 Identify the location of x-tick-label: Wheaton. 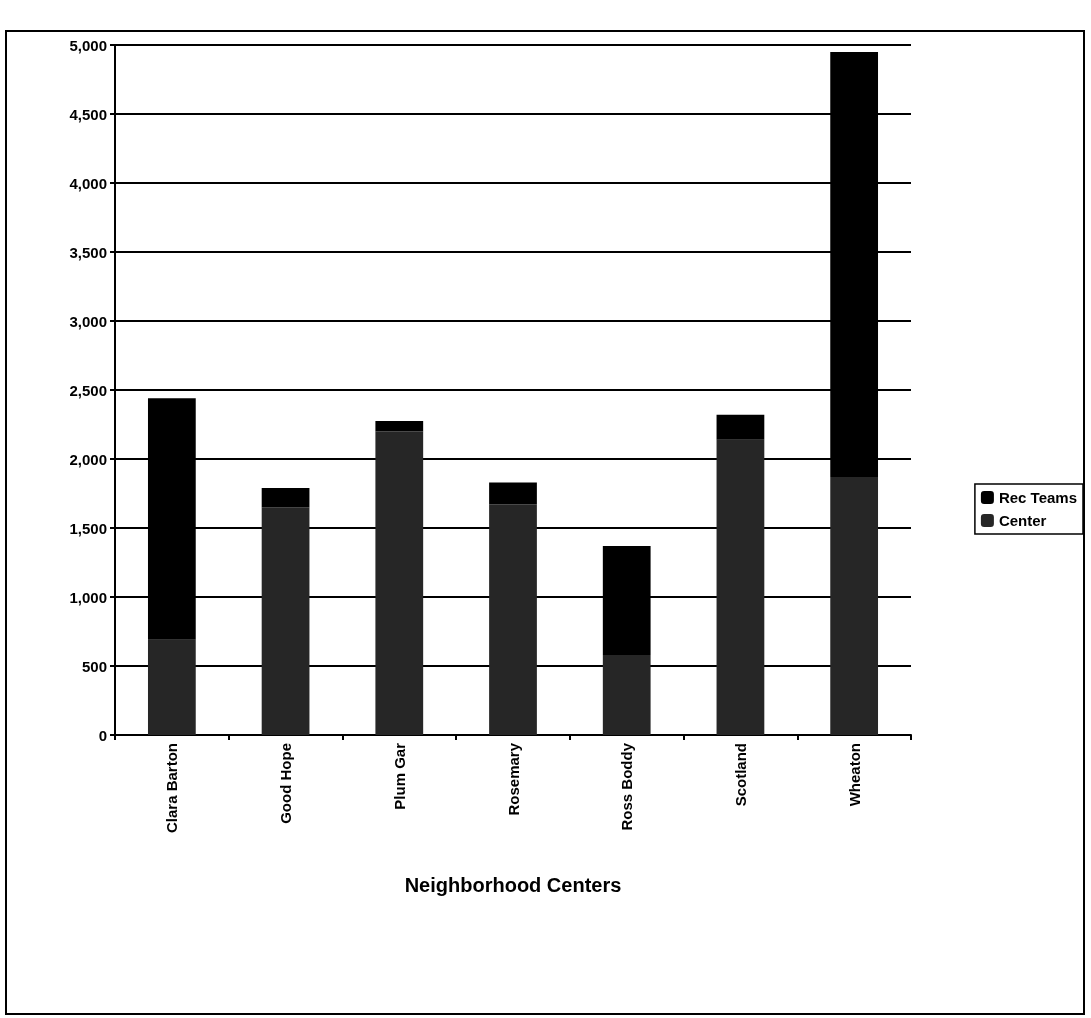
(854, 775).